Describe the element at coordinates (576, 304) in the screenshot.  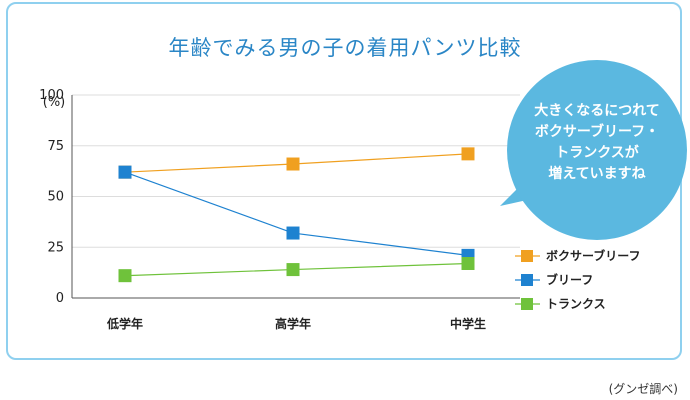
I see `legend-label: トランクス` at that location.